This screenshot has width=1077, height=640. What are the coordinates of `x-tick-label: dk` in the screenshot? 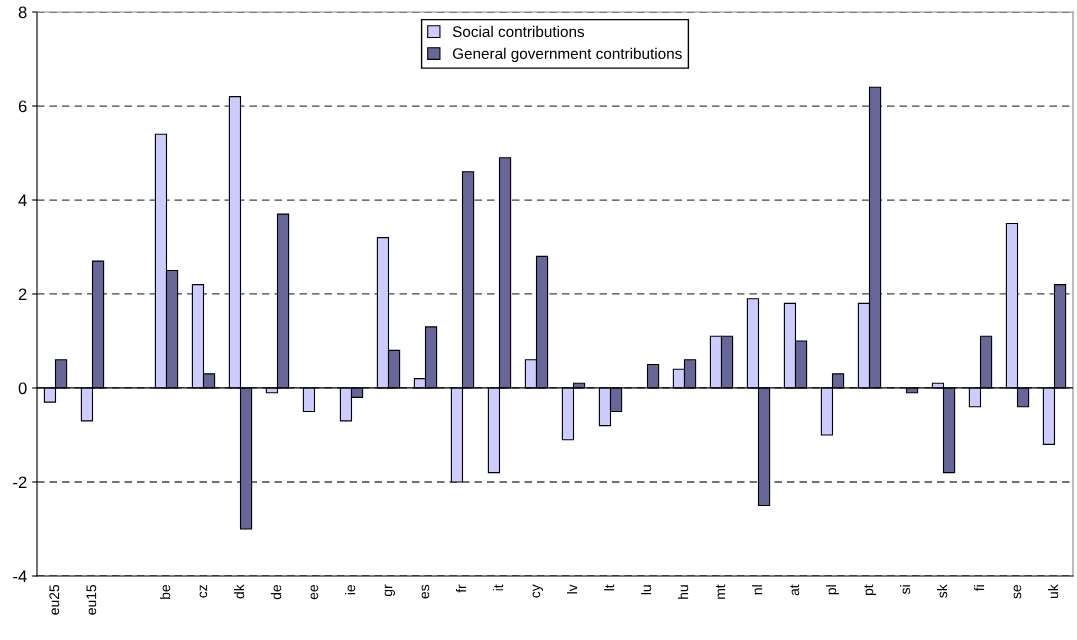 It's located at (239, 591).